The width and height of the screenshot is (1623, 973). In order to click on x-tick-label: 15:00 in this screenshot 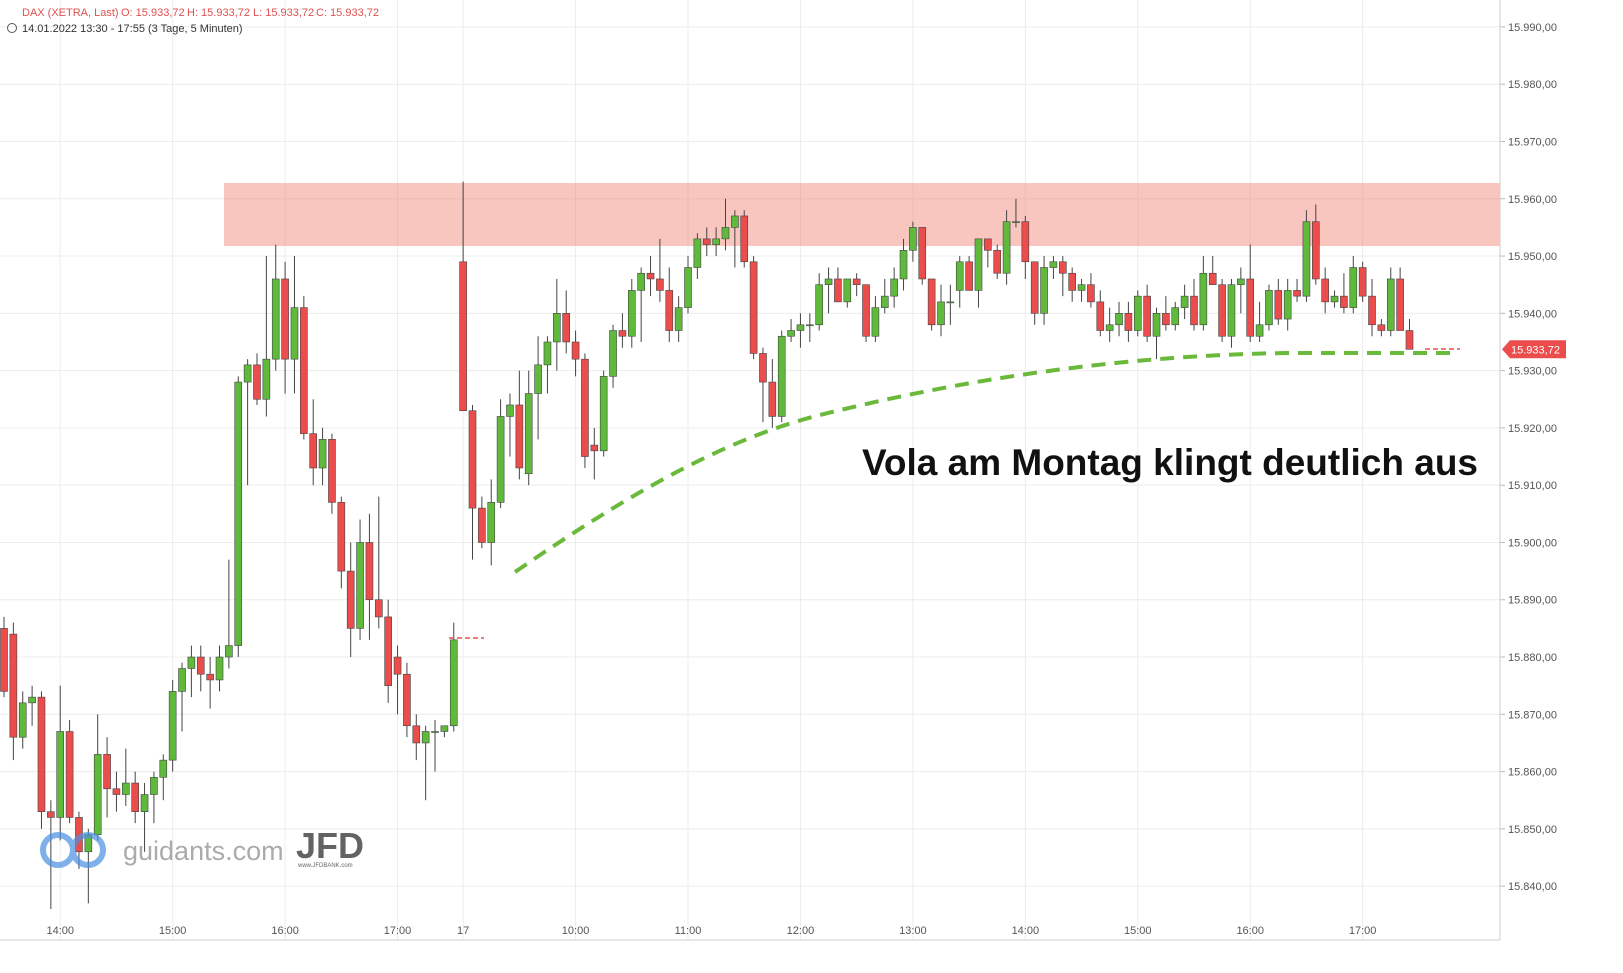, I will do `click(1138, 931)`.